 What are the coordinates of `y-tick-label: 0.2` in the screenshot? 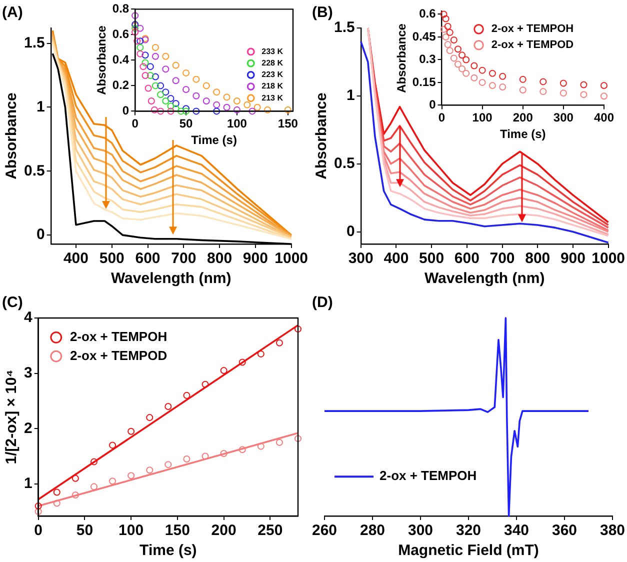 It's located at (121, 85).